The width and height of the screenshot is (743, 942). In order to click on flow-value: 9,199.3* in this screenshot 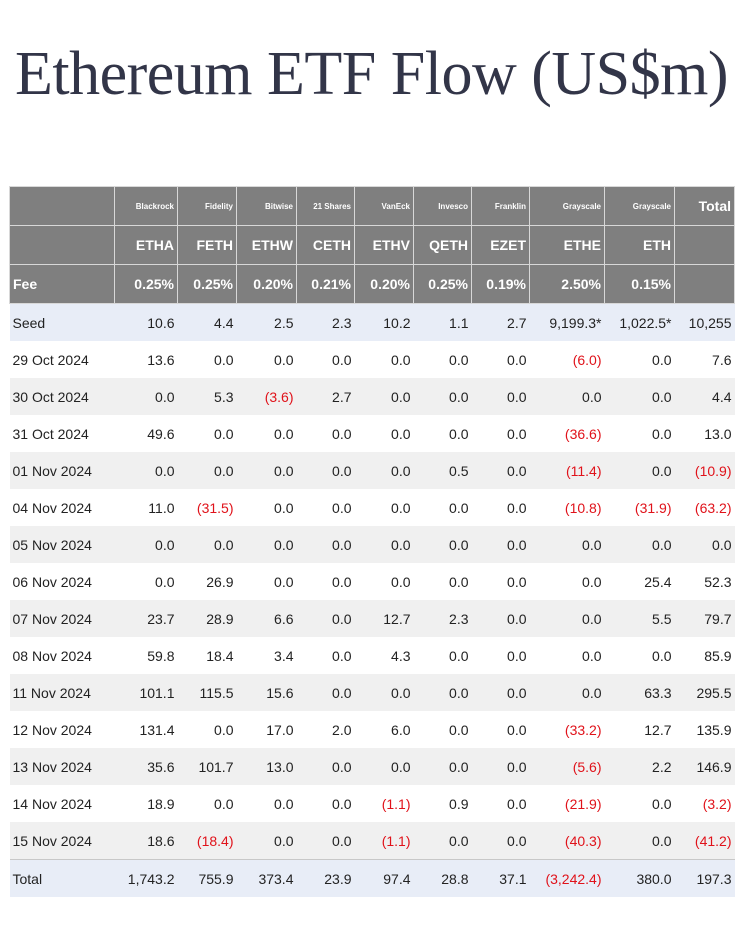, I will do `click(567, 322)`.